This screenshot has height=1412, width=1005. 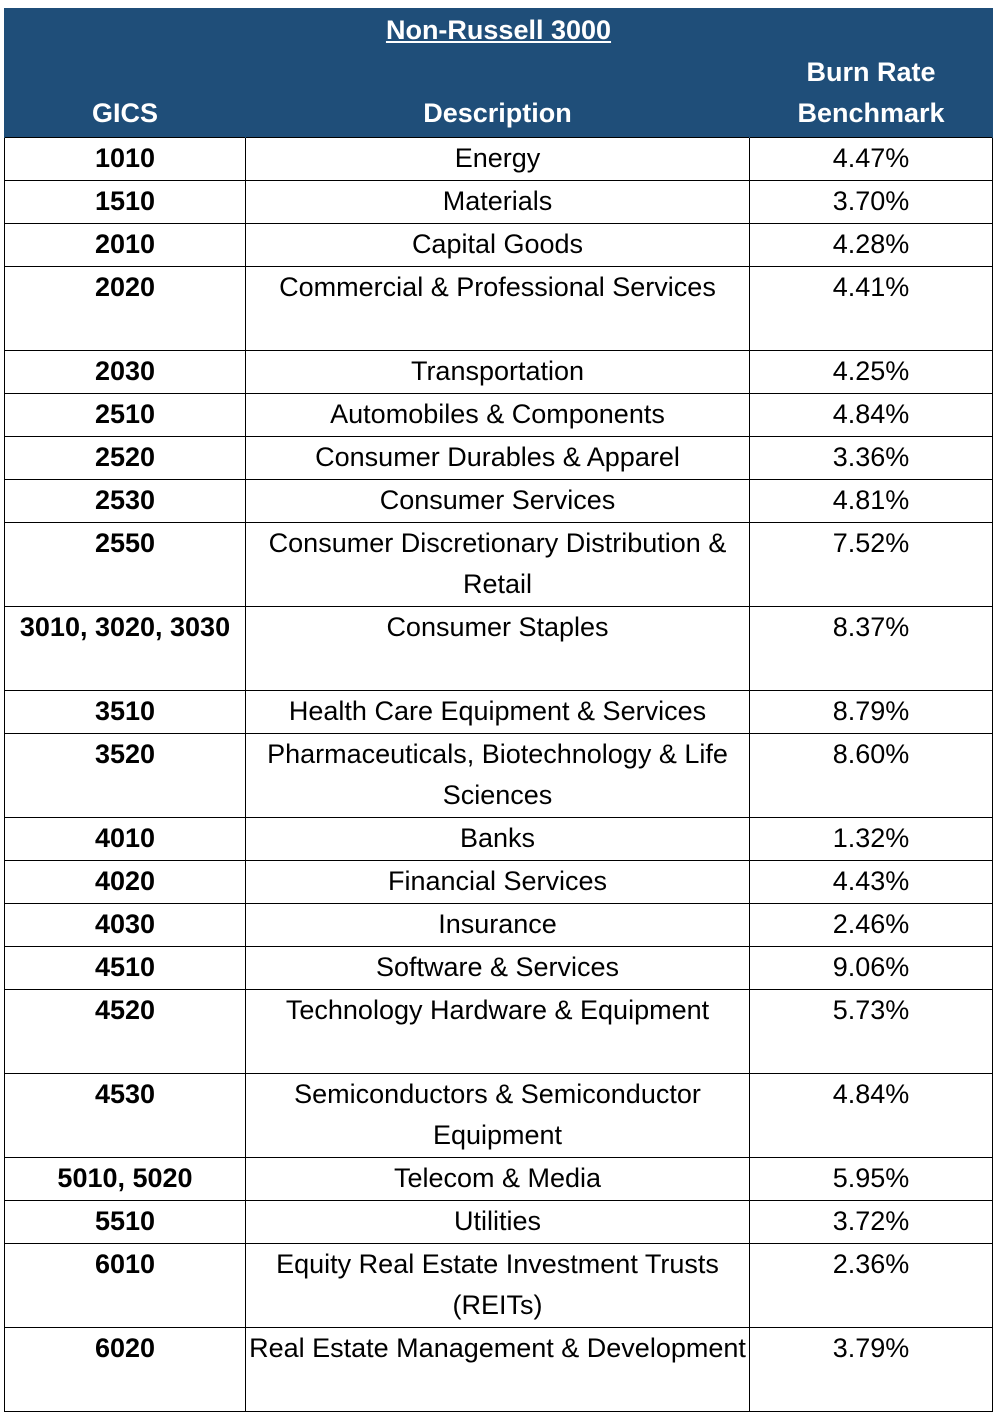 What do you see at coordinates (125, 245) in the screenshot?
I see `gics-cell: 2010` at bounding box center [125, 245].